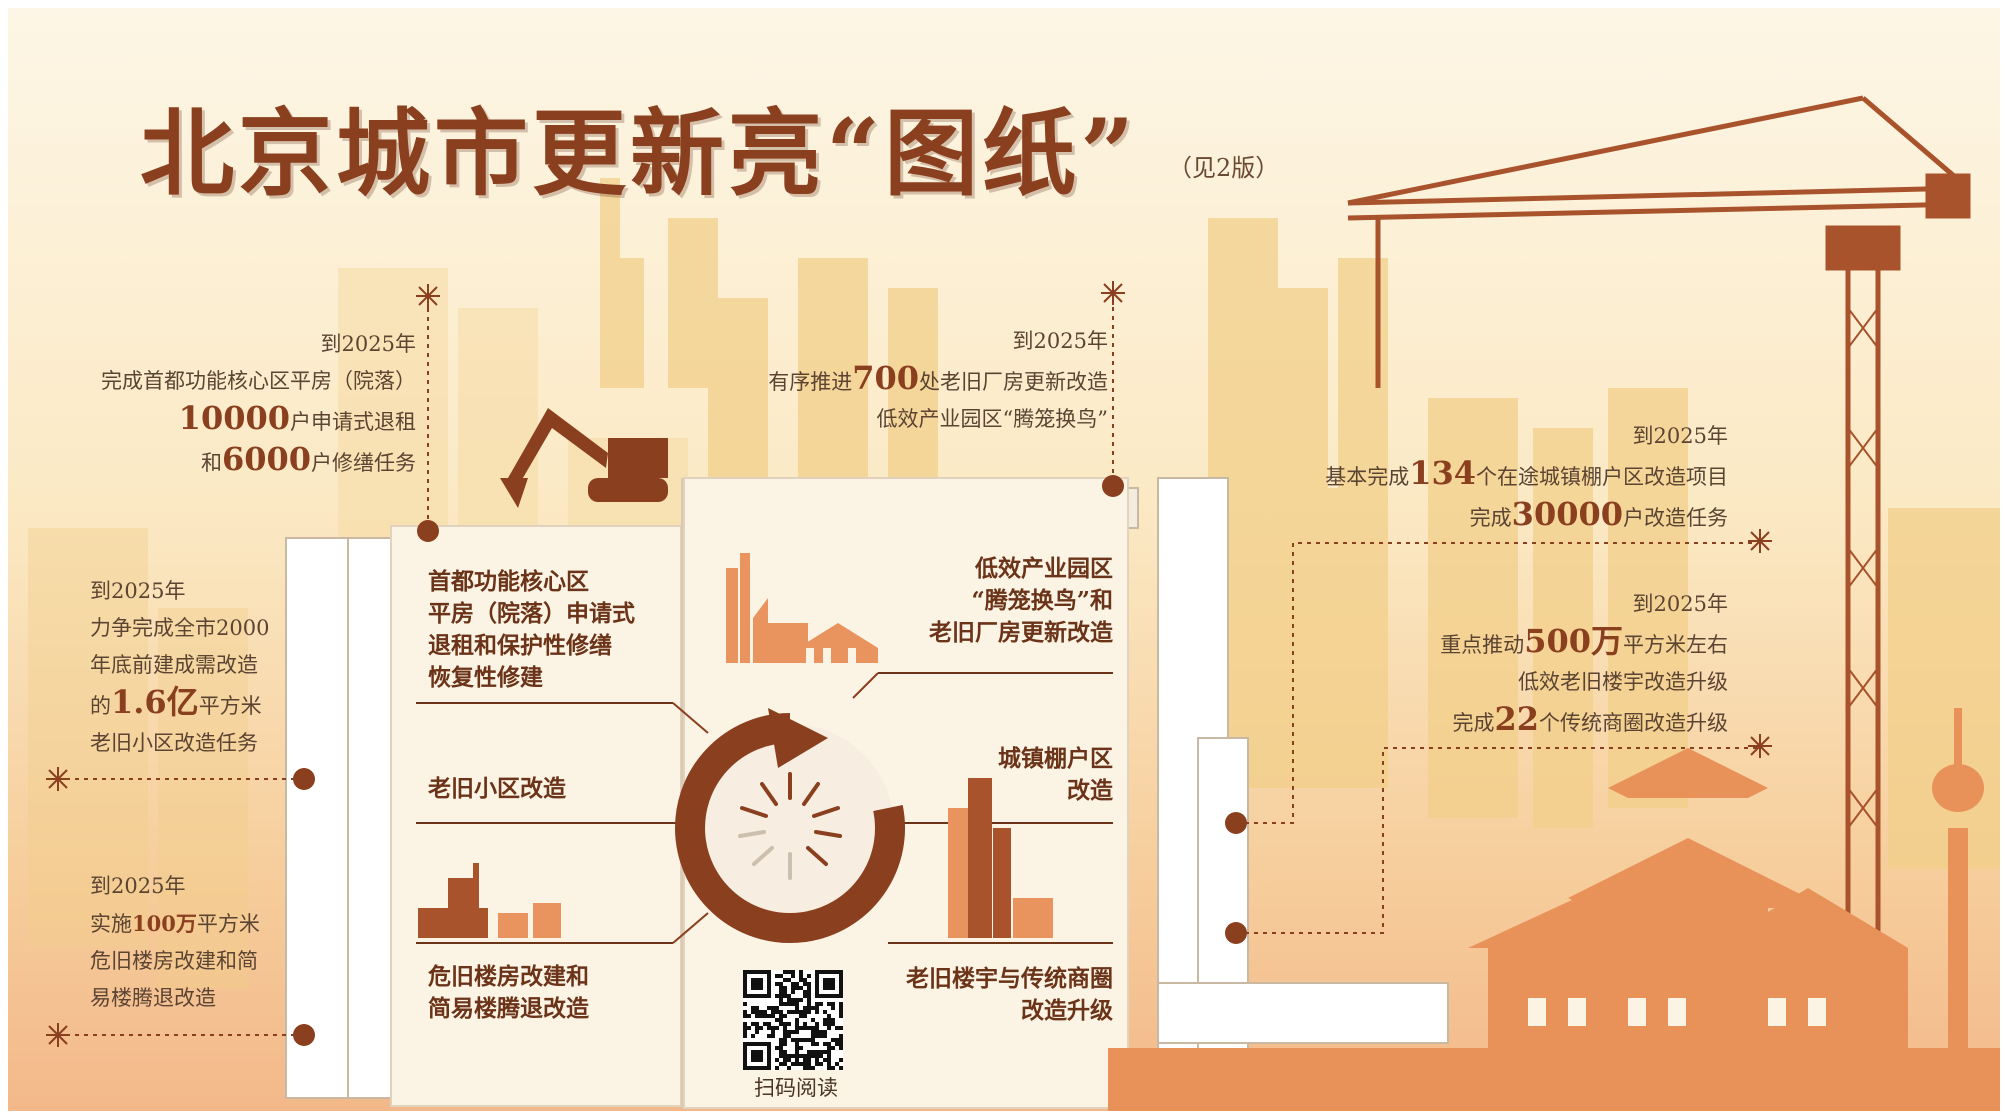  I want to click on category-line: 危旧楼房改建和, so click(508, 976).